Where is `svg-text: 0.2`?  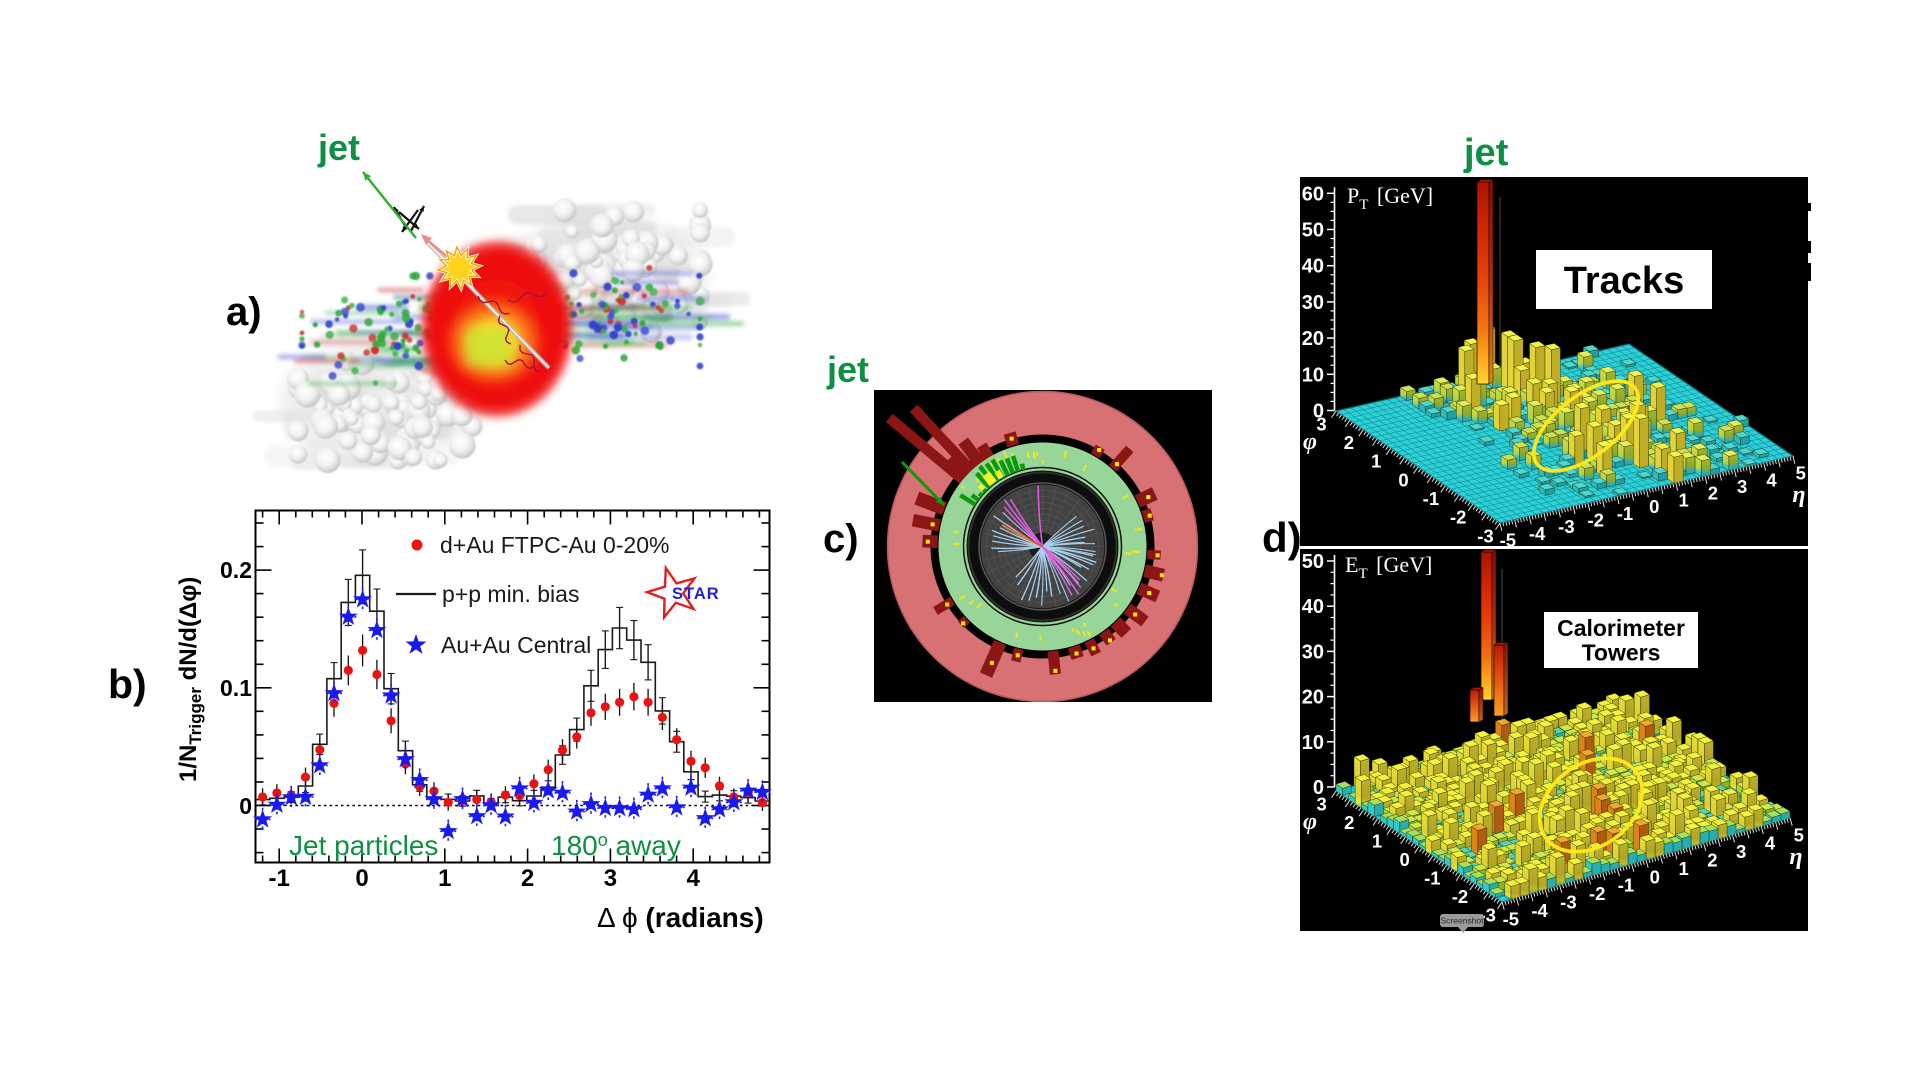 svg-text: 0.2 is located at coordinates (236, 570).